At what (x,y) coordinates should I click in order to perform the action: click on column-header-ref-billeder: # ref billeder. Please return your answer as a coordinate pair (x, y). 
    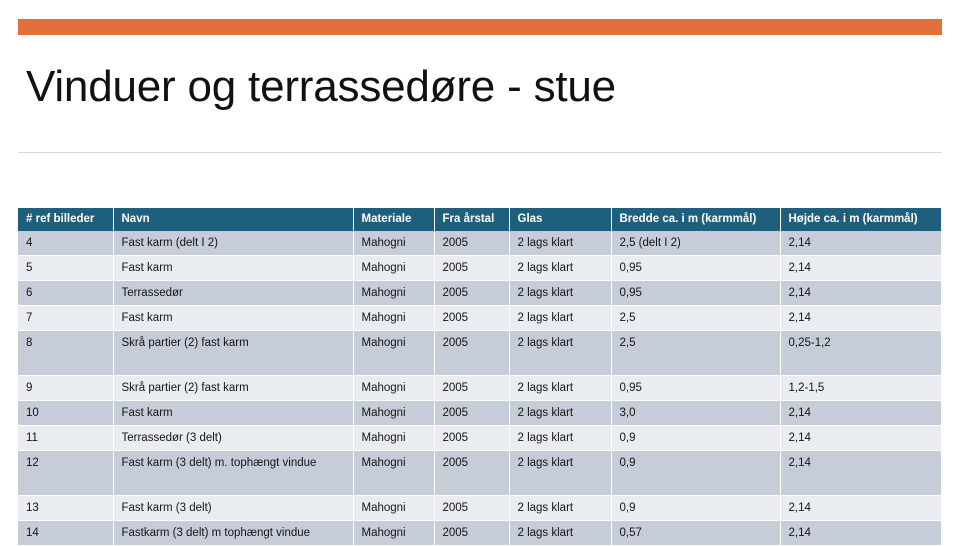
    Looking at the image, I should click on (66, 219).